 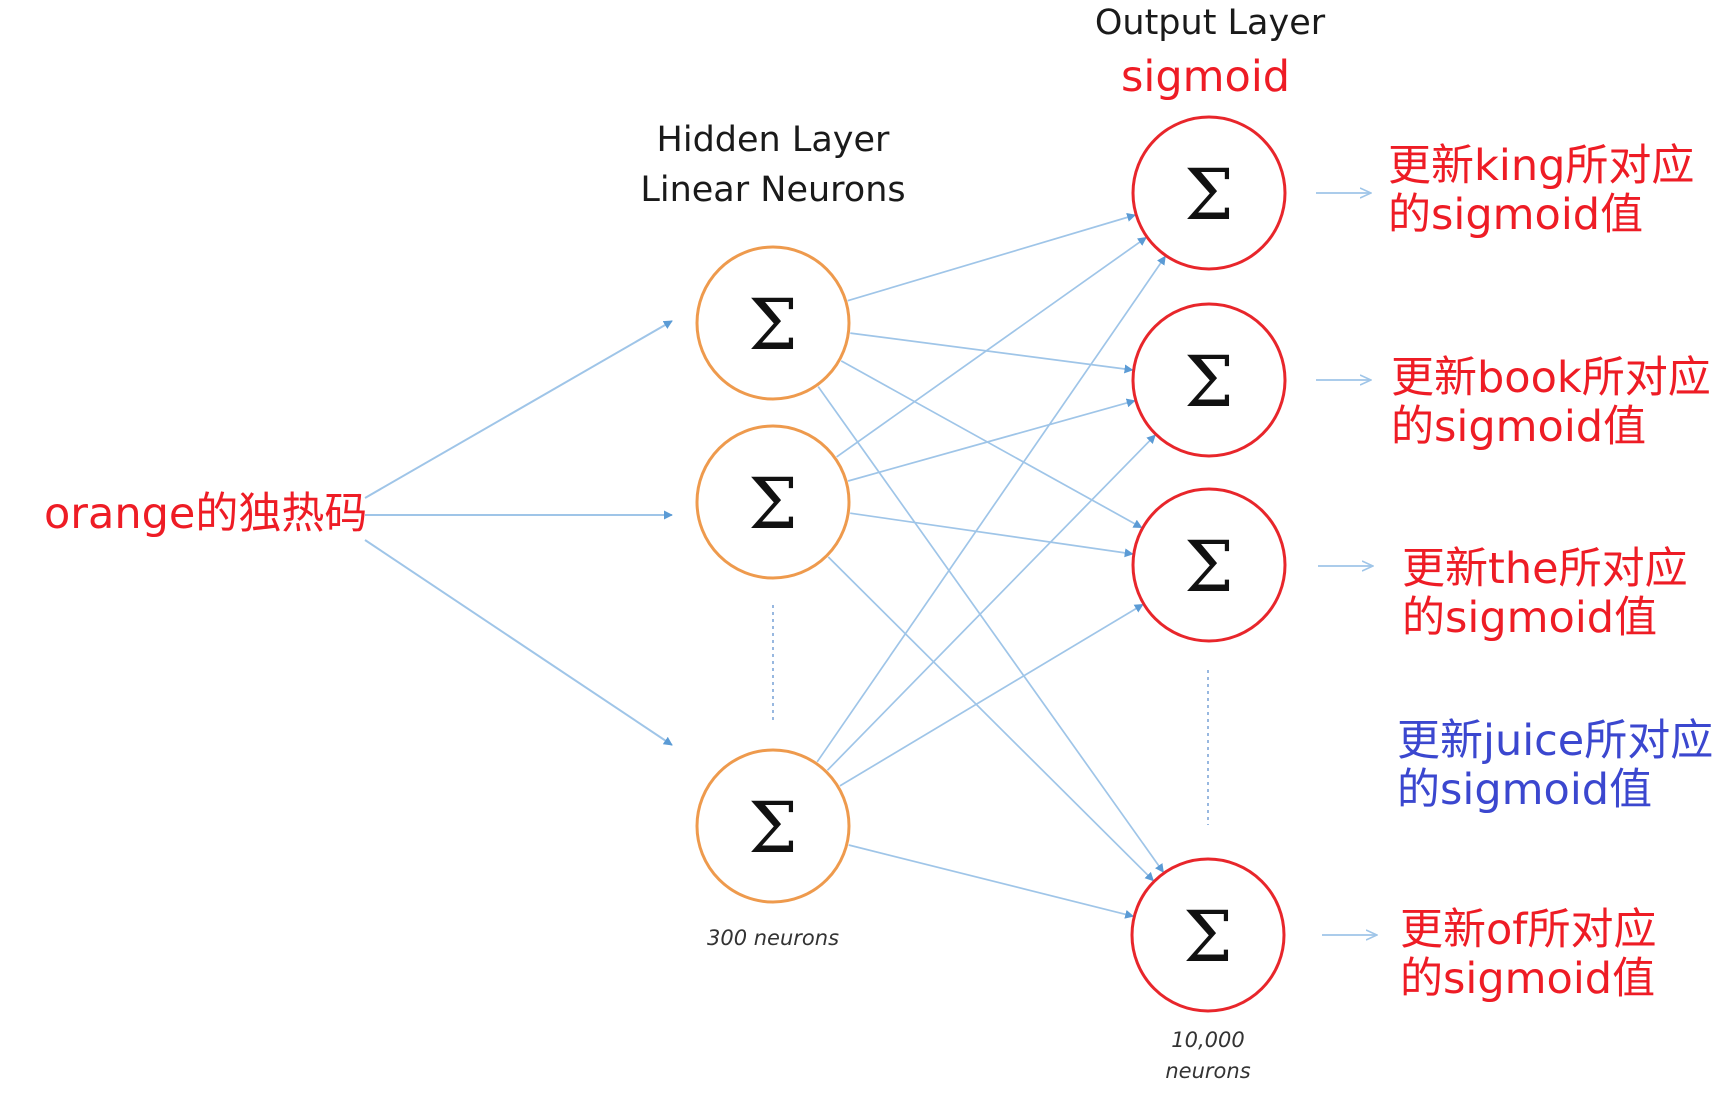 I want to click on output-label-the: 更新the所对应 的sigmoid值, so click(x=1545, y=593).